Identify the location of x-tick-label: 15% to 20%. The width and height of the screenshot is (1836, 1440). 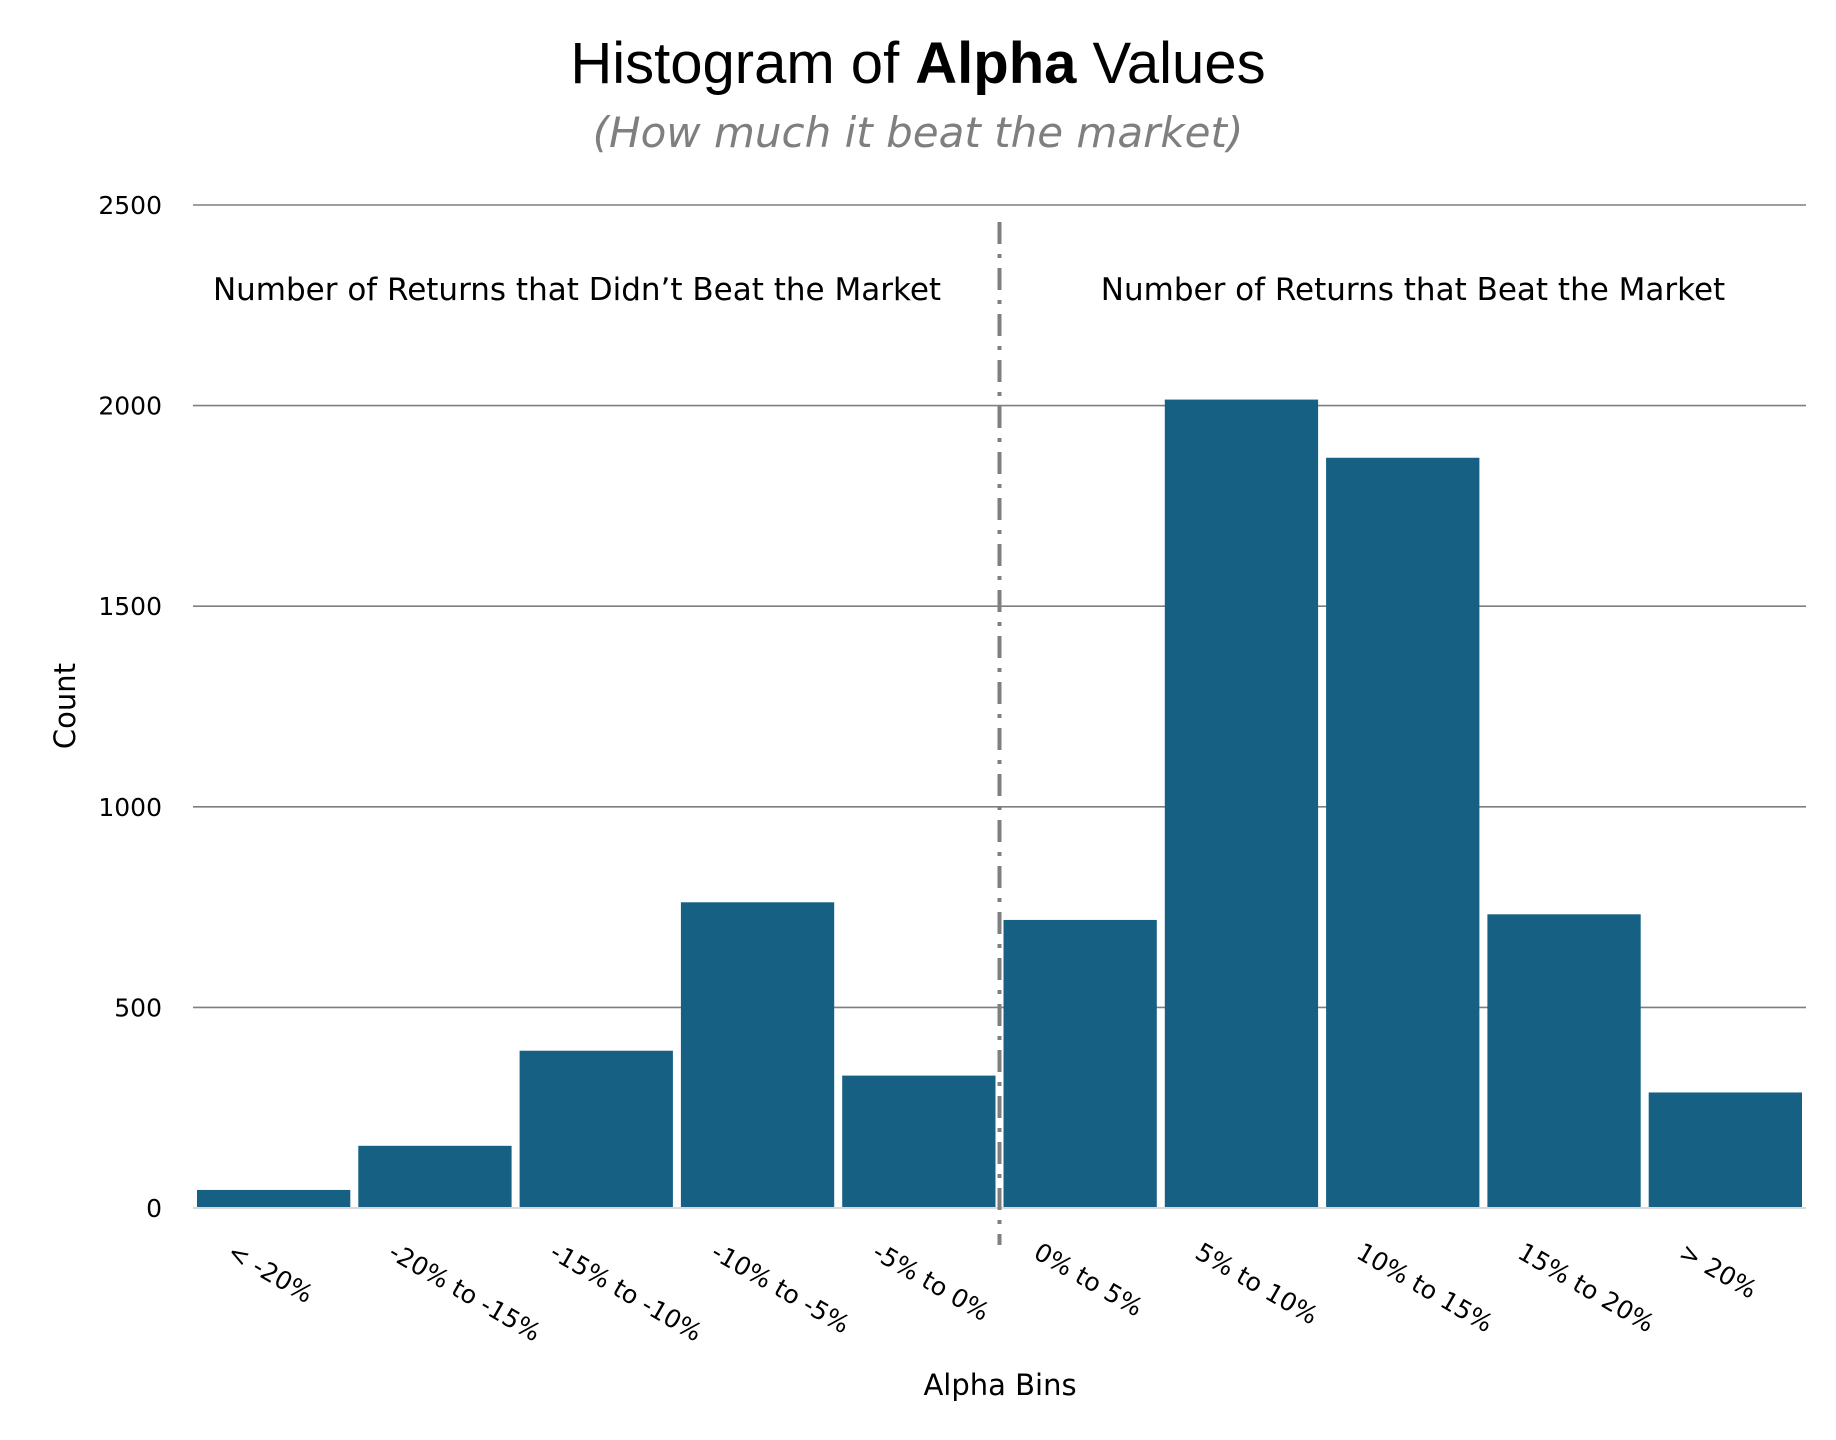
(1586, 1287).